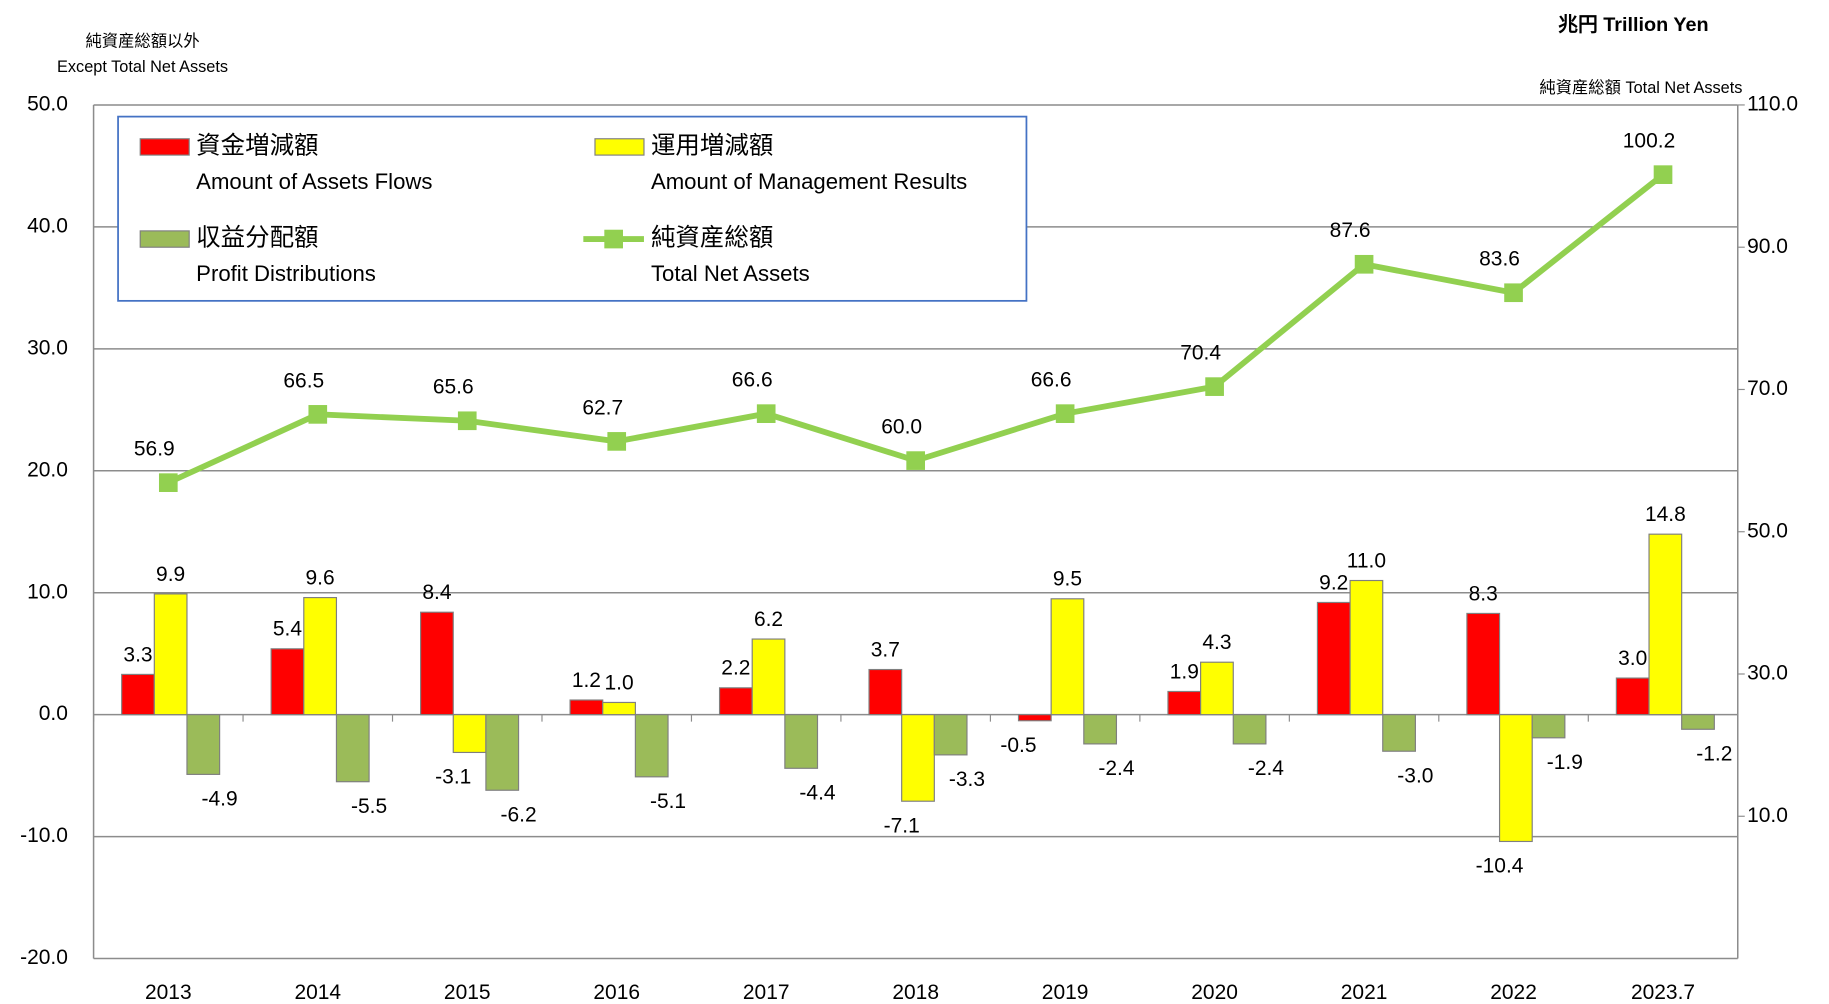 Image resolution: width=1829 pixels, height=1004 pixels. I want to click on legend-label-en: Profit Distributions, so click(286, 273).